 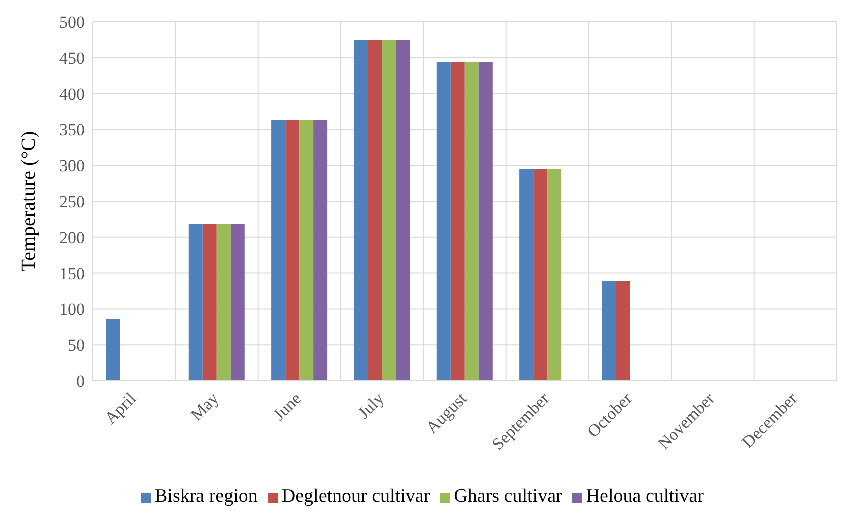 I want to click on legend-label: Degletnour cultivar, so click(x=356, y=496).